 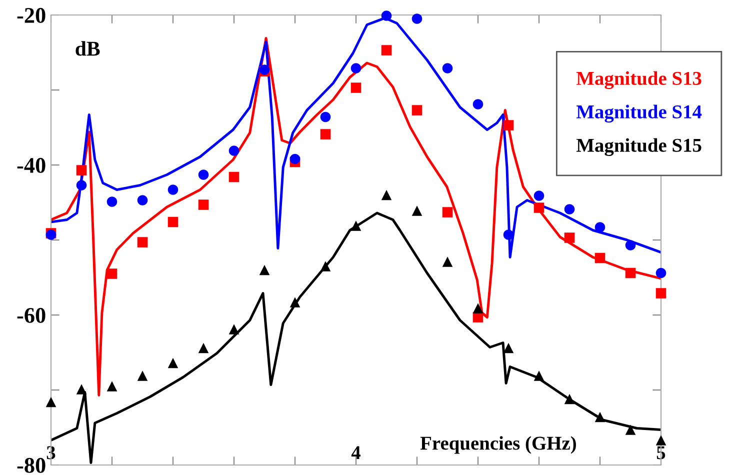 I want to click on x-axis-title: Frequencies (GHz), so click(x=498, y=445).